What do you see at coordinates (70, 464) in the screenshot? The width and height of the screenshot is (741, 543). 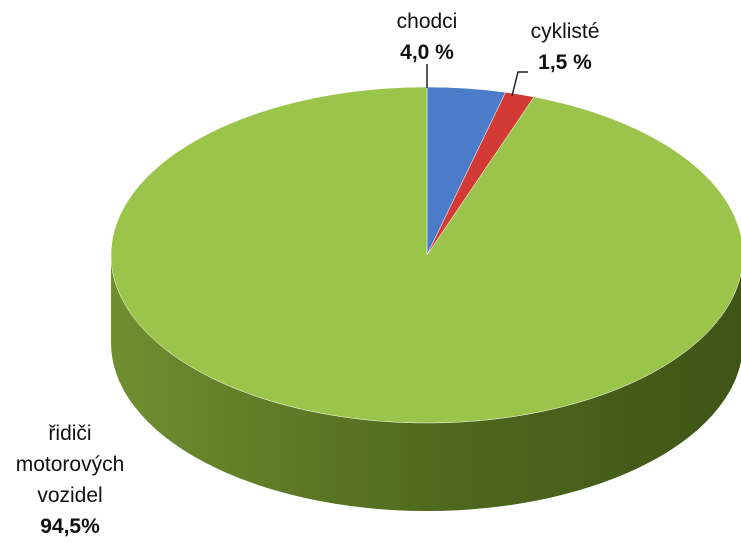 I see `category-label: řidiči motorových vozidel` at bounding box center [70, 464].